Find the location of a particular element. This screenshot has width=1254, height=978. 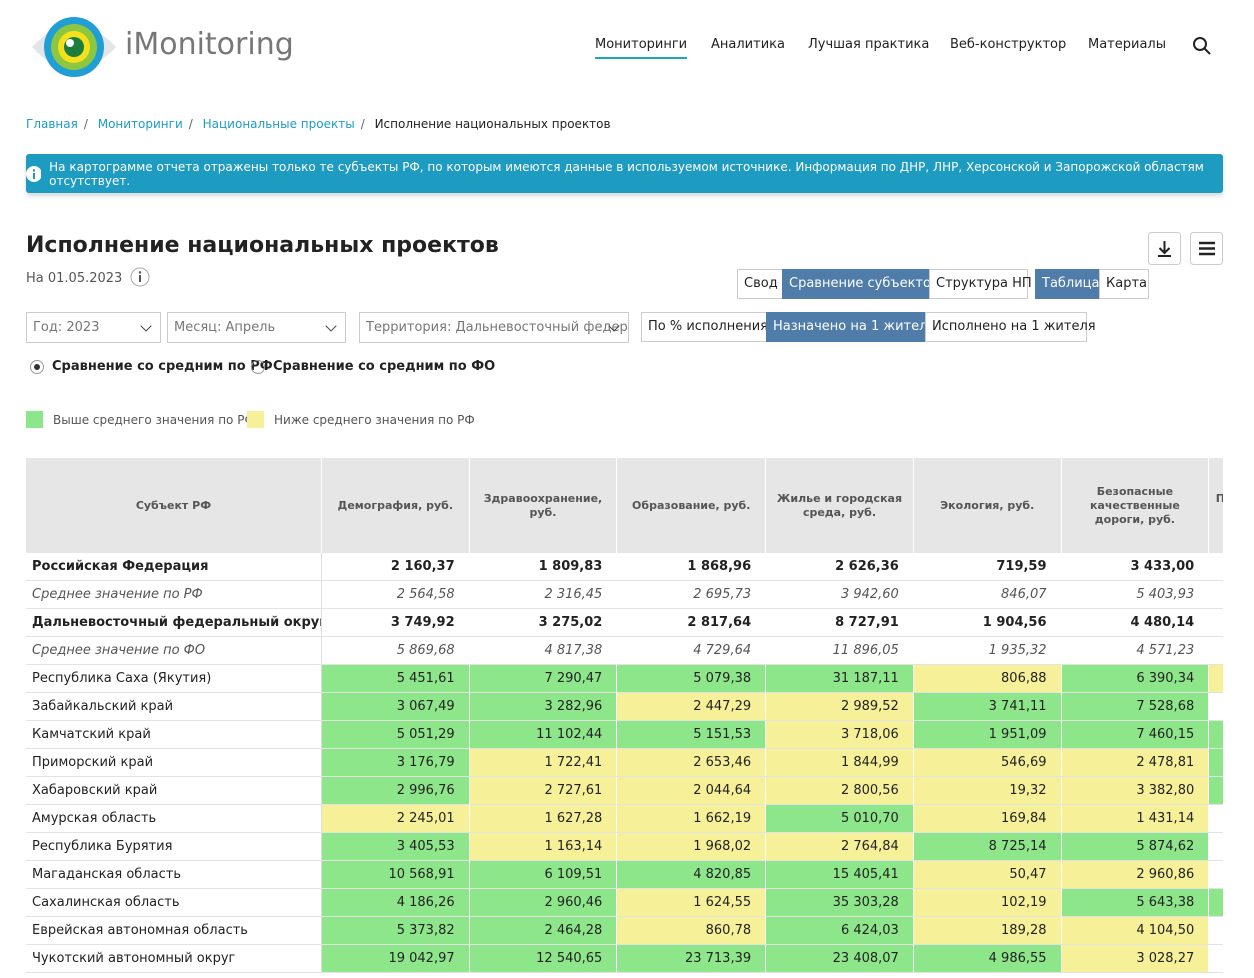

radio-option: Сравнение со средним по РФ is located at coordinates (151, 366).